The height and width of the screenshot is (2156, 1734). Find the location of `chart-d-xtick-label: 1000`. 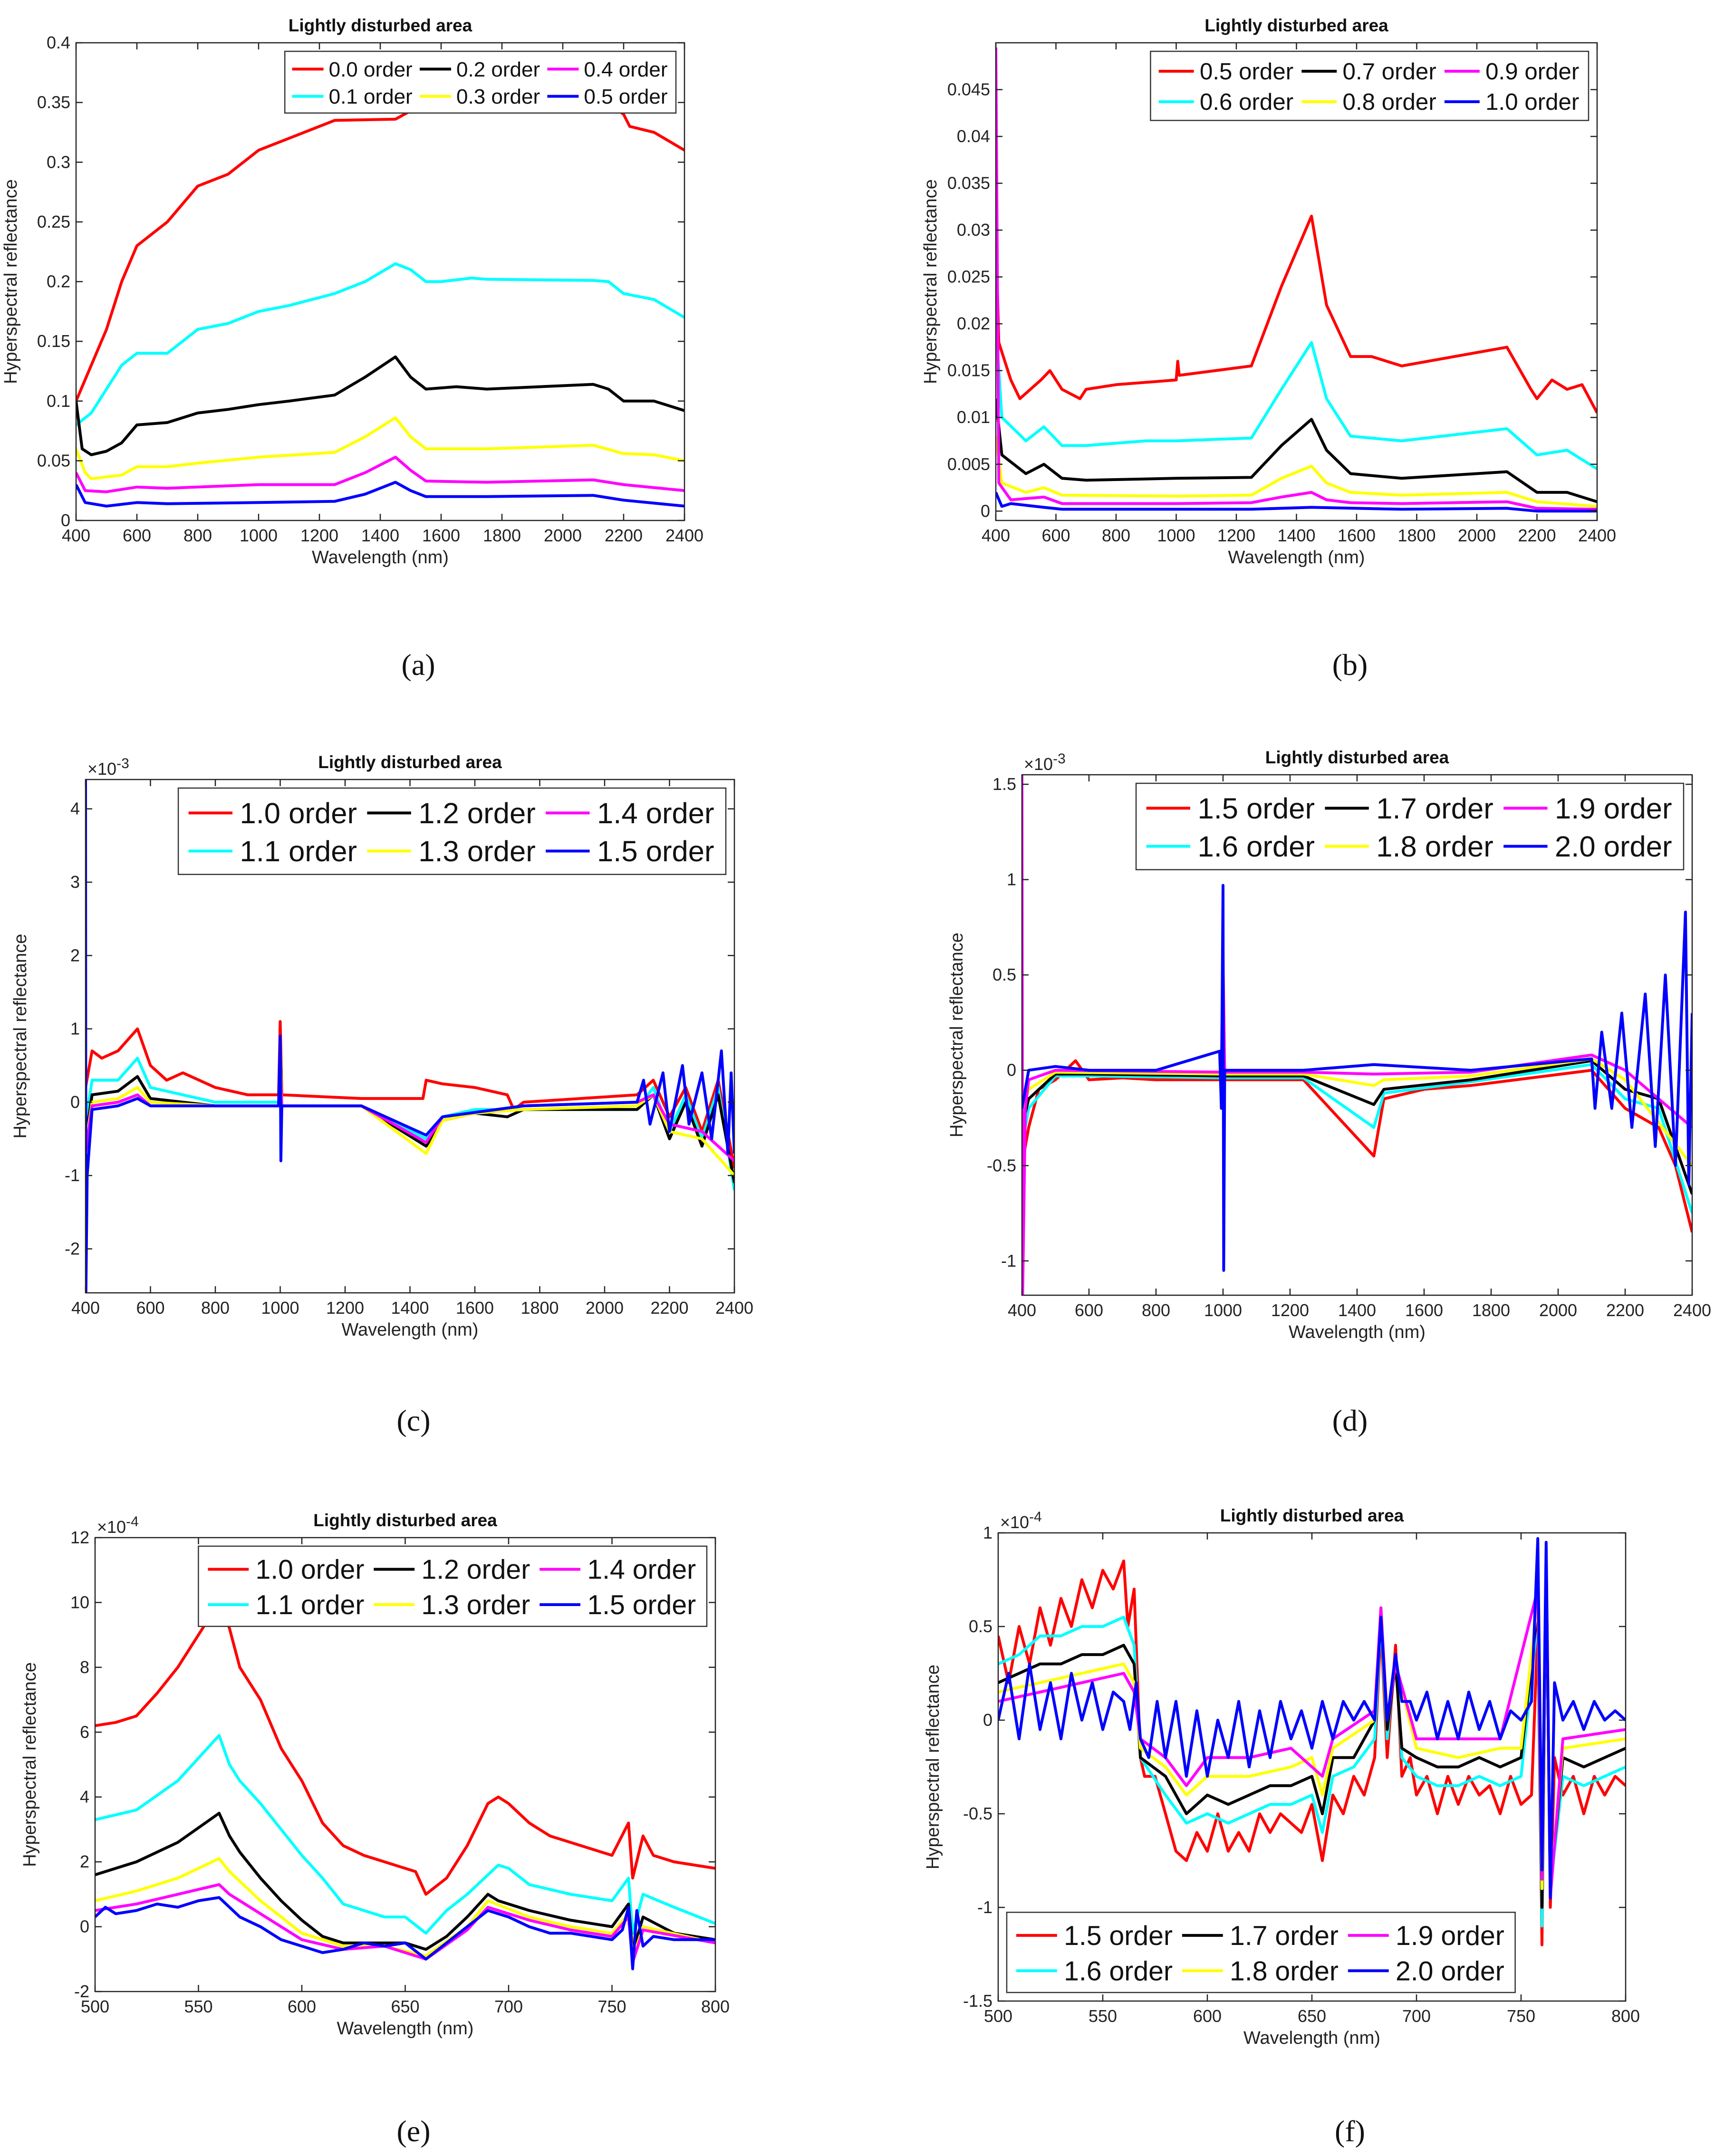

chart-d-xtick-label: 1000 is located at coordinates (1223, 1310).